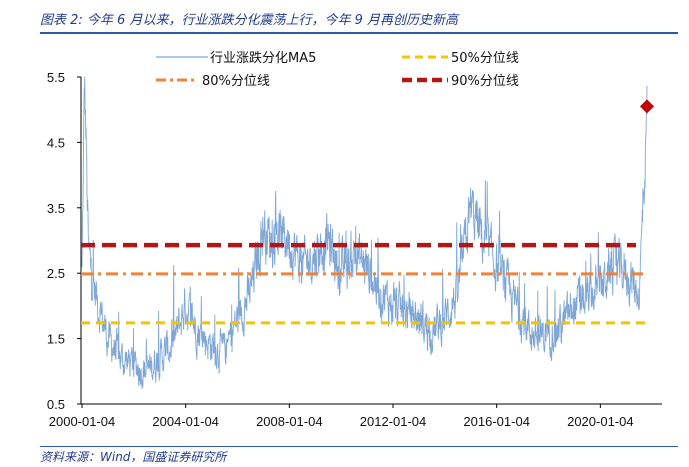  What do you see at coordinates (263, 58) in the screenshot?
I see `legend-item-ma5-label: 行业涨跌分化MA5` at bounding box center [263, 58].